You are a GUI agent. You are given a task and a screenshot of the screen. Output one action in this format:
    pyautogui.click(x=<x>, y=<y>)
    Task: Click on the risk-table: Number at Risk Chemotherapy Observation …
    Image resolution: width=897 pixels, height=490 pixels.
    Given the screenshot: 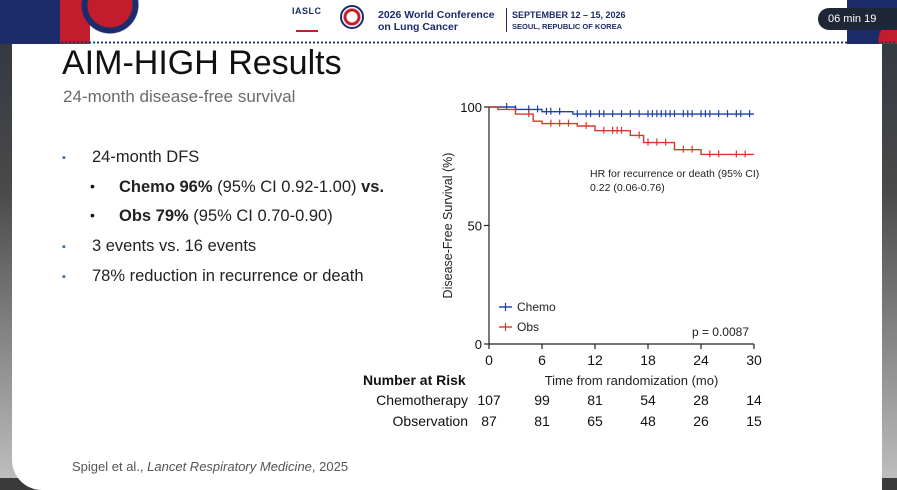 What is the action you would take?
    pyautogui.click(x=562, y=400)
    